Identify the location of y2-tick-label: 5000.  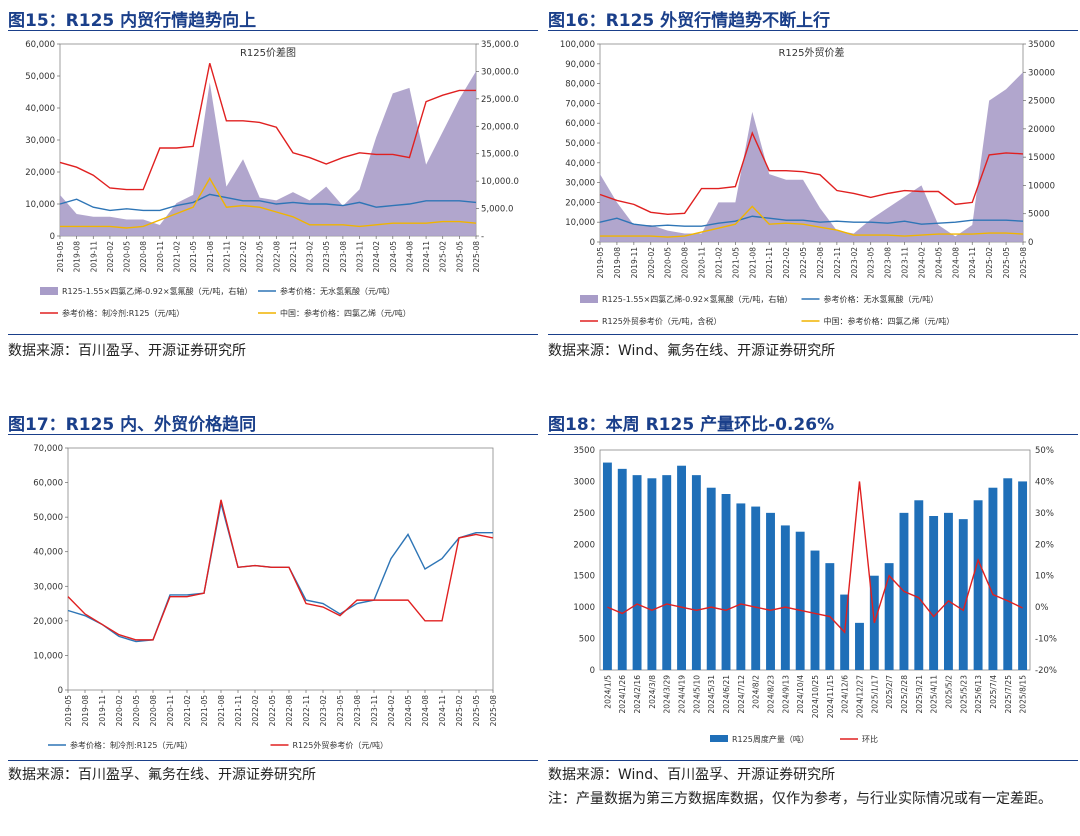
(1039, 215).